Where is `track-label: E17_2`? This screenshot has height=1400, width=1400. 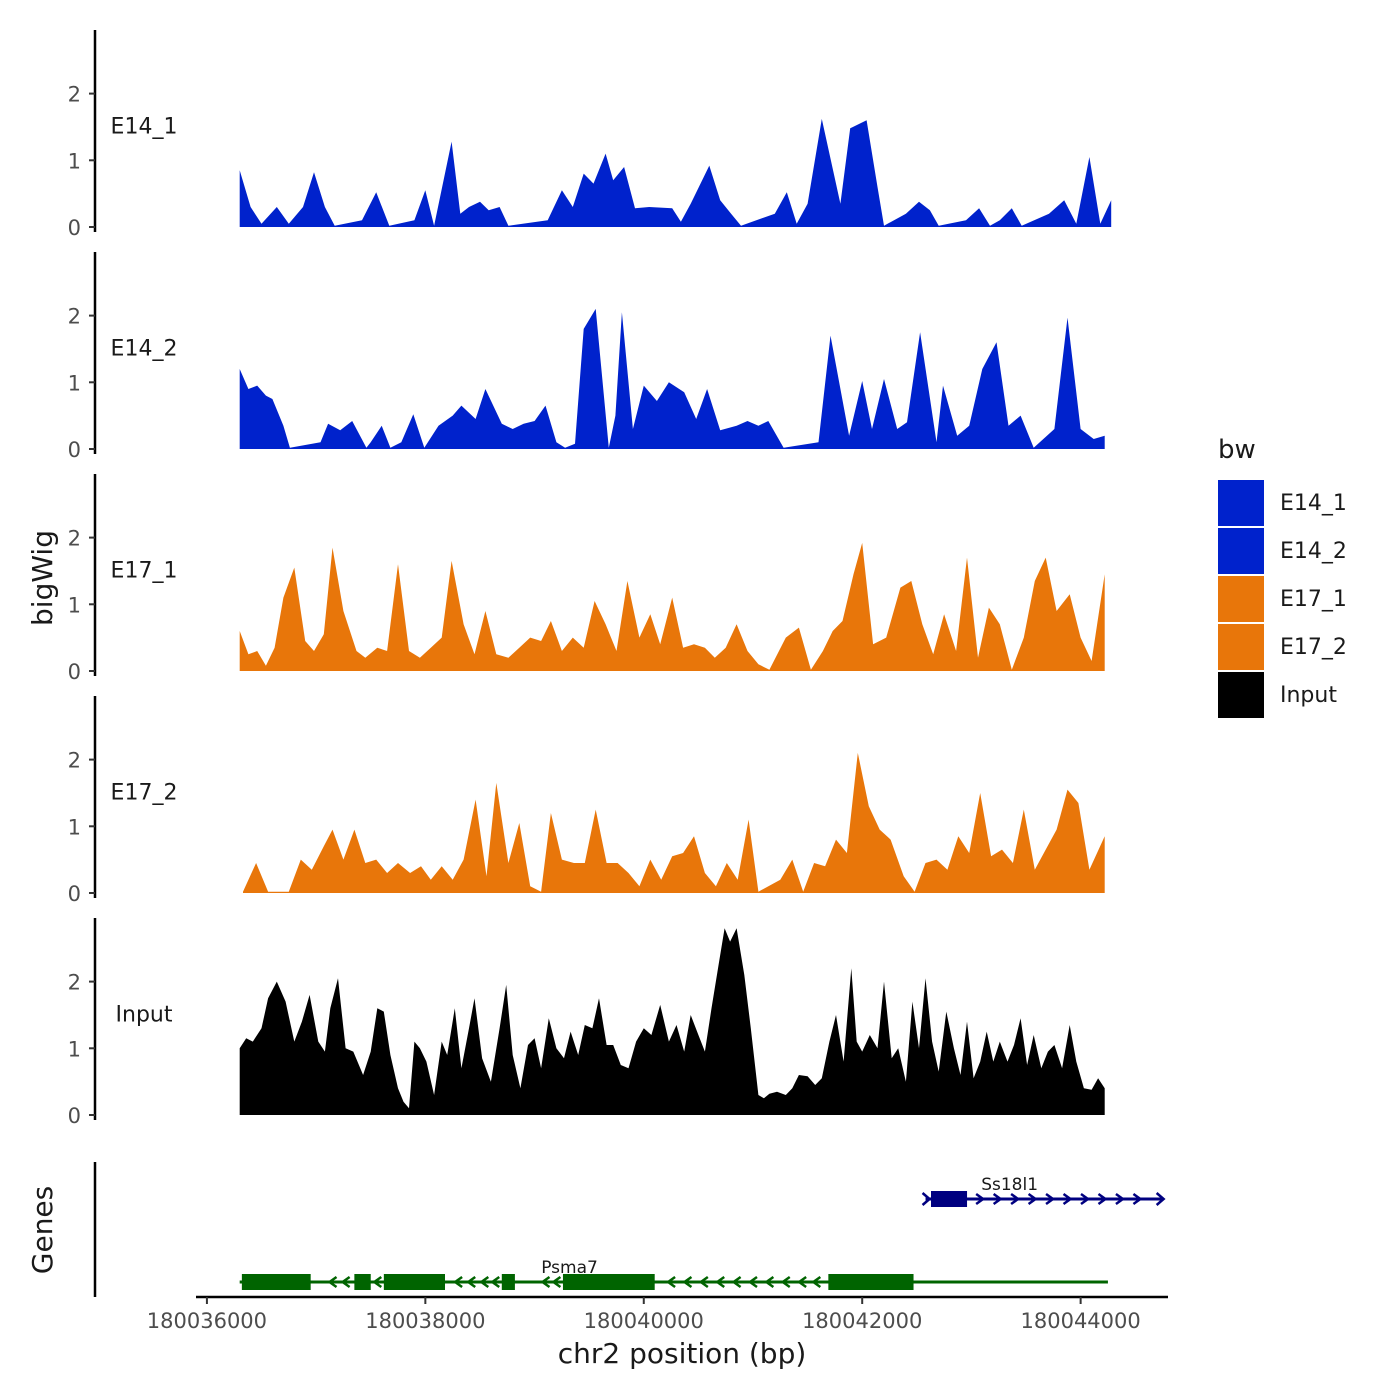
track-label: E17_2 is located at coordinates (144, 793).